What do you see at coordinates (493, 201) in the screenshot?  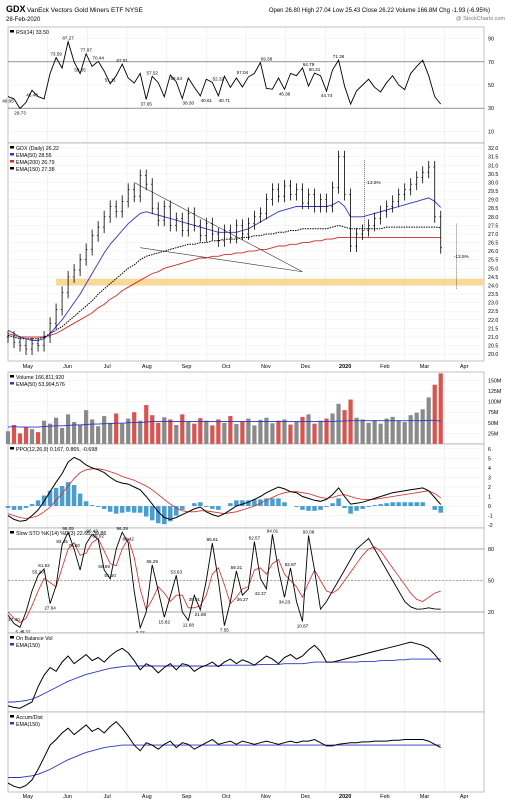 I see `price-tick-label: 29.0` at bounding box center [493, 201].